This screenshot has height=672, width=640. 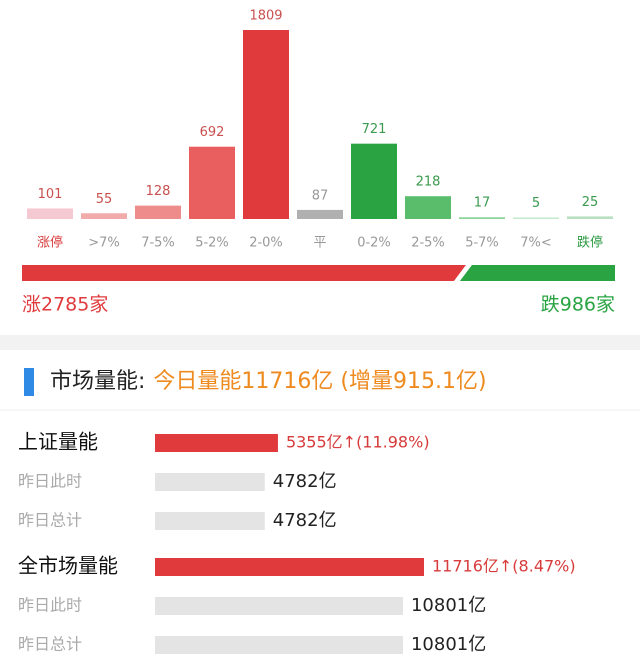 What do you see at coordinates (50, 194) in the screenshot?
I see `value-label: 101` at bounding box center [50, 194].